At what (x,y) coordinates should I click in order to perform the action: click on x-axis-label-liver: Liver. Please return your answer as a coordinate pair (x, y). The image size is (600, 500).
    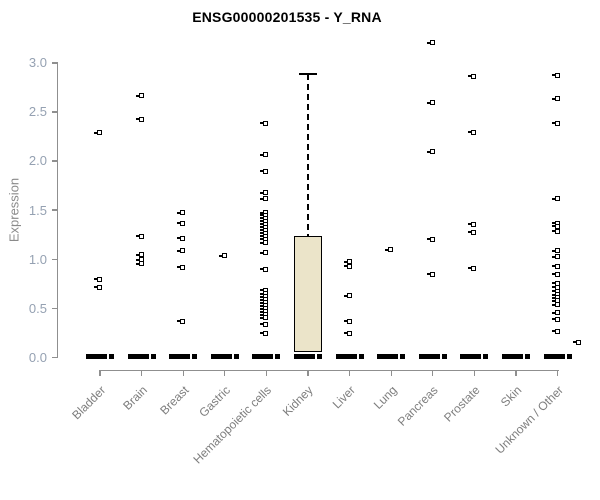
    Looking at the image, I should click on (343, 396).